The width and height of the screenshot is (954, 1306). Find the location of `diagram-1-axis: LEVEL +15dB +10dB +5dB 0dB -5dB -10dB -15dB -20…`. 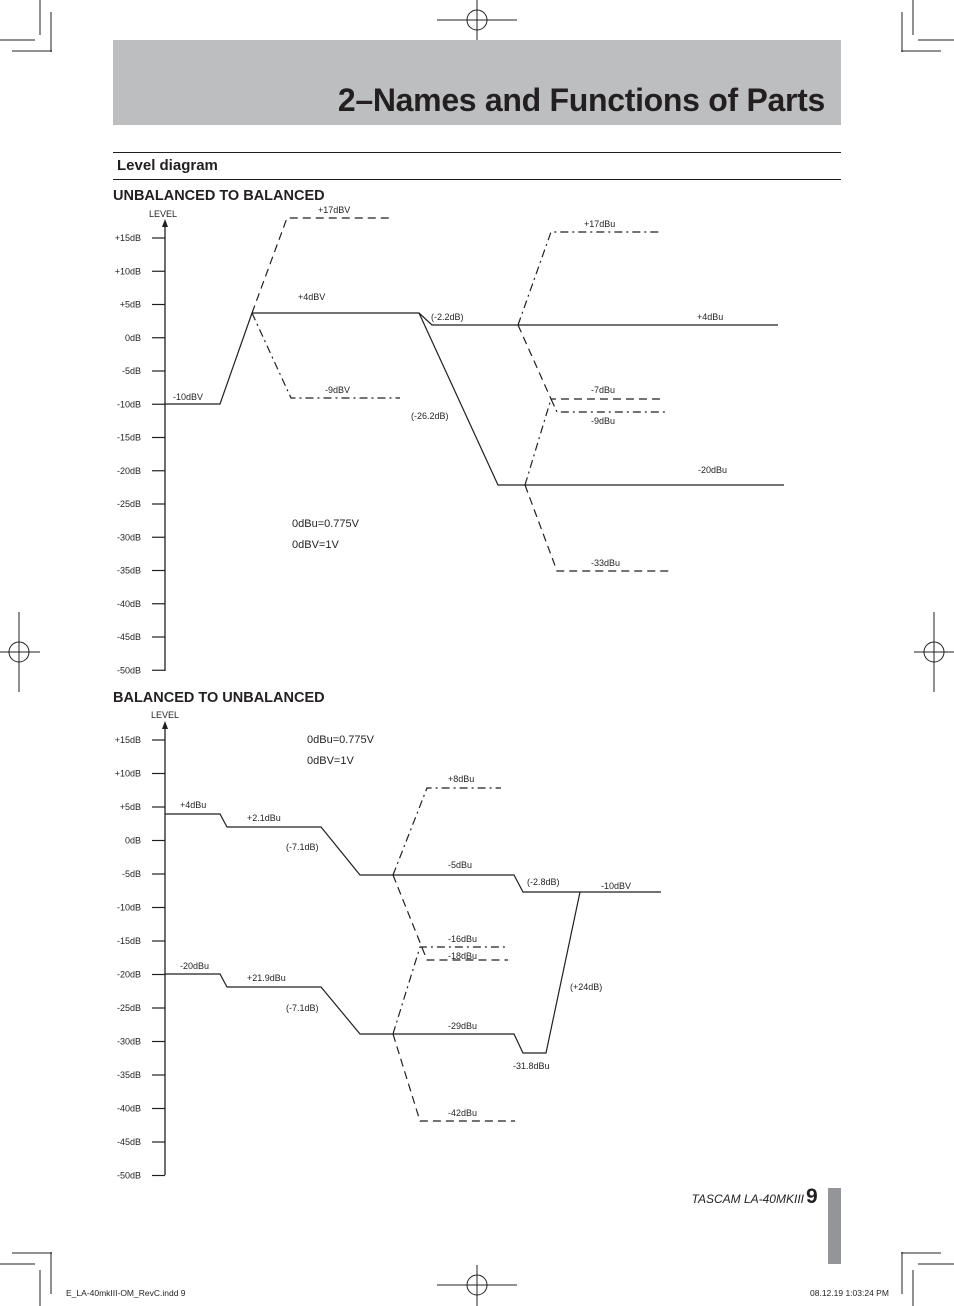

diagram-1-axis: LEVEL +15dB +10dB +5dB 0dB -5dB -10dB -15dB -20… is located at coordinates (146, 442).